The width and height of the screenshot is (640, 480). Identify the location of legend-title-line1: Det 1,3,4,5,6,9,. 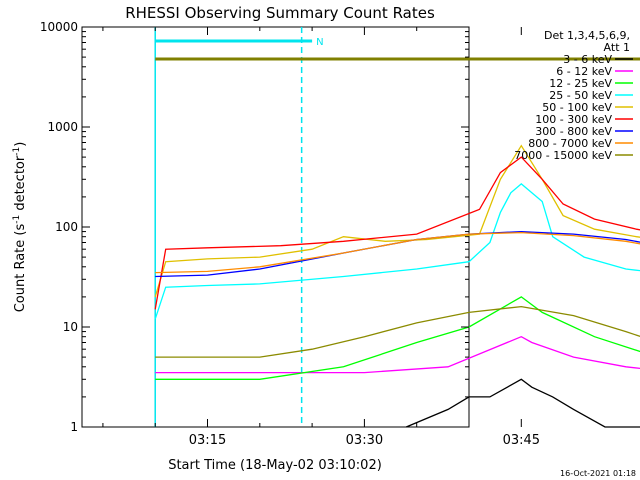
(587, 35).